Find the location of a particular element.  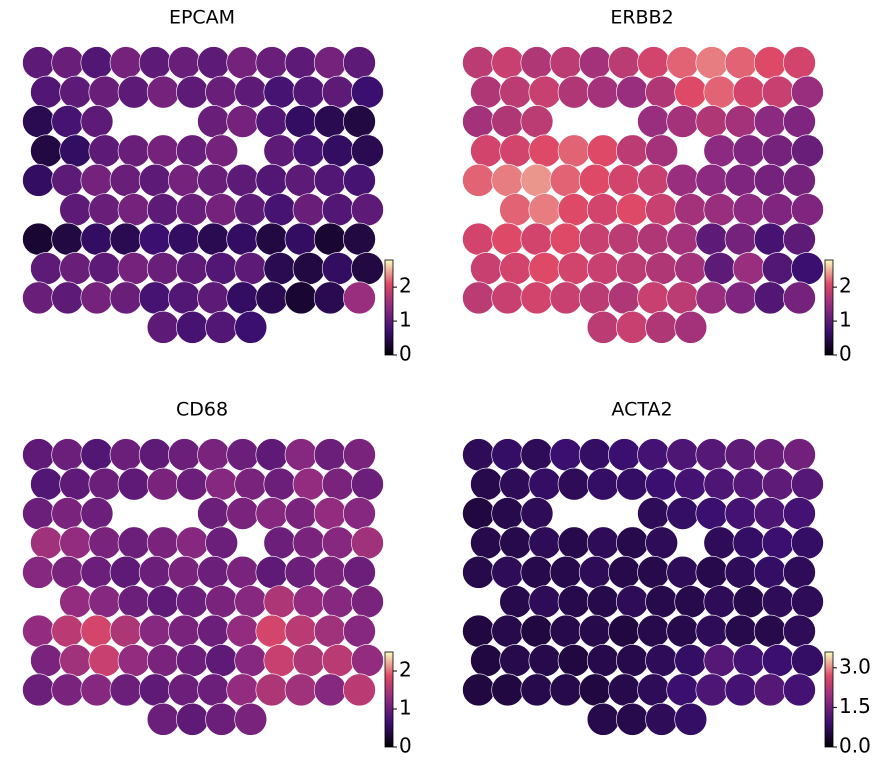

colorbar-tick-label: 1.5 is located at coordinates (855, 706).